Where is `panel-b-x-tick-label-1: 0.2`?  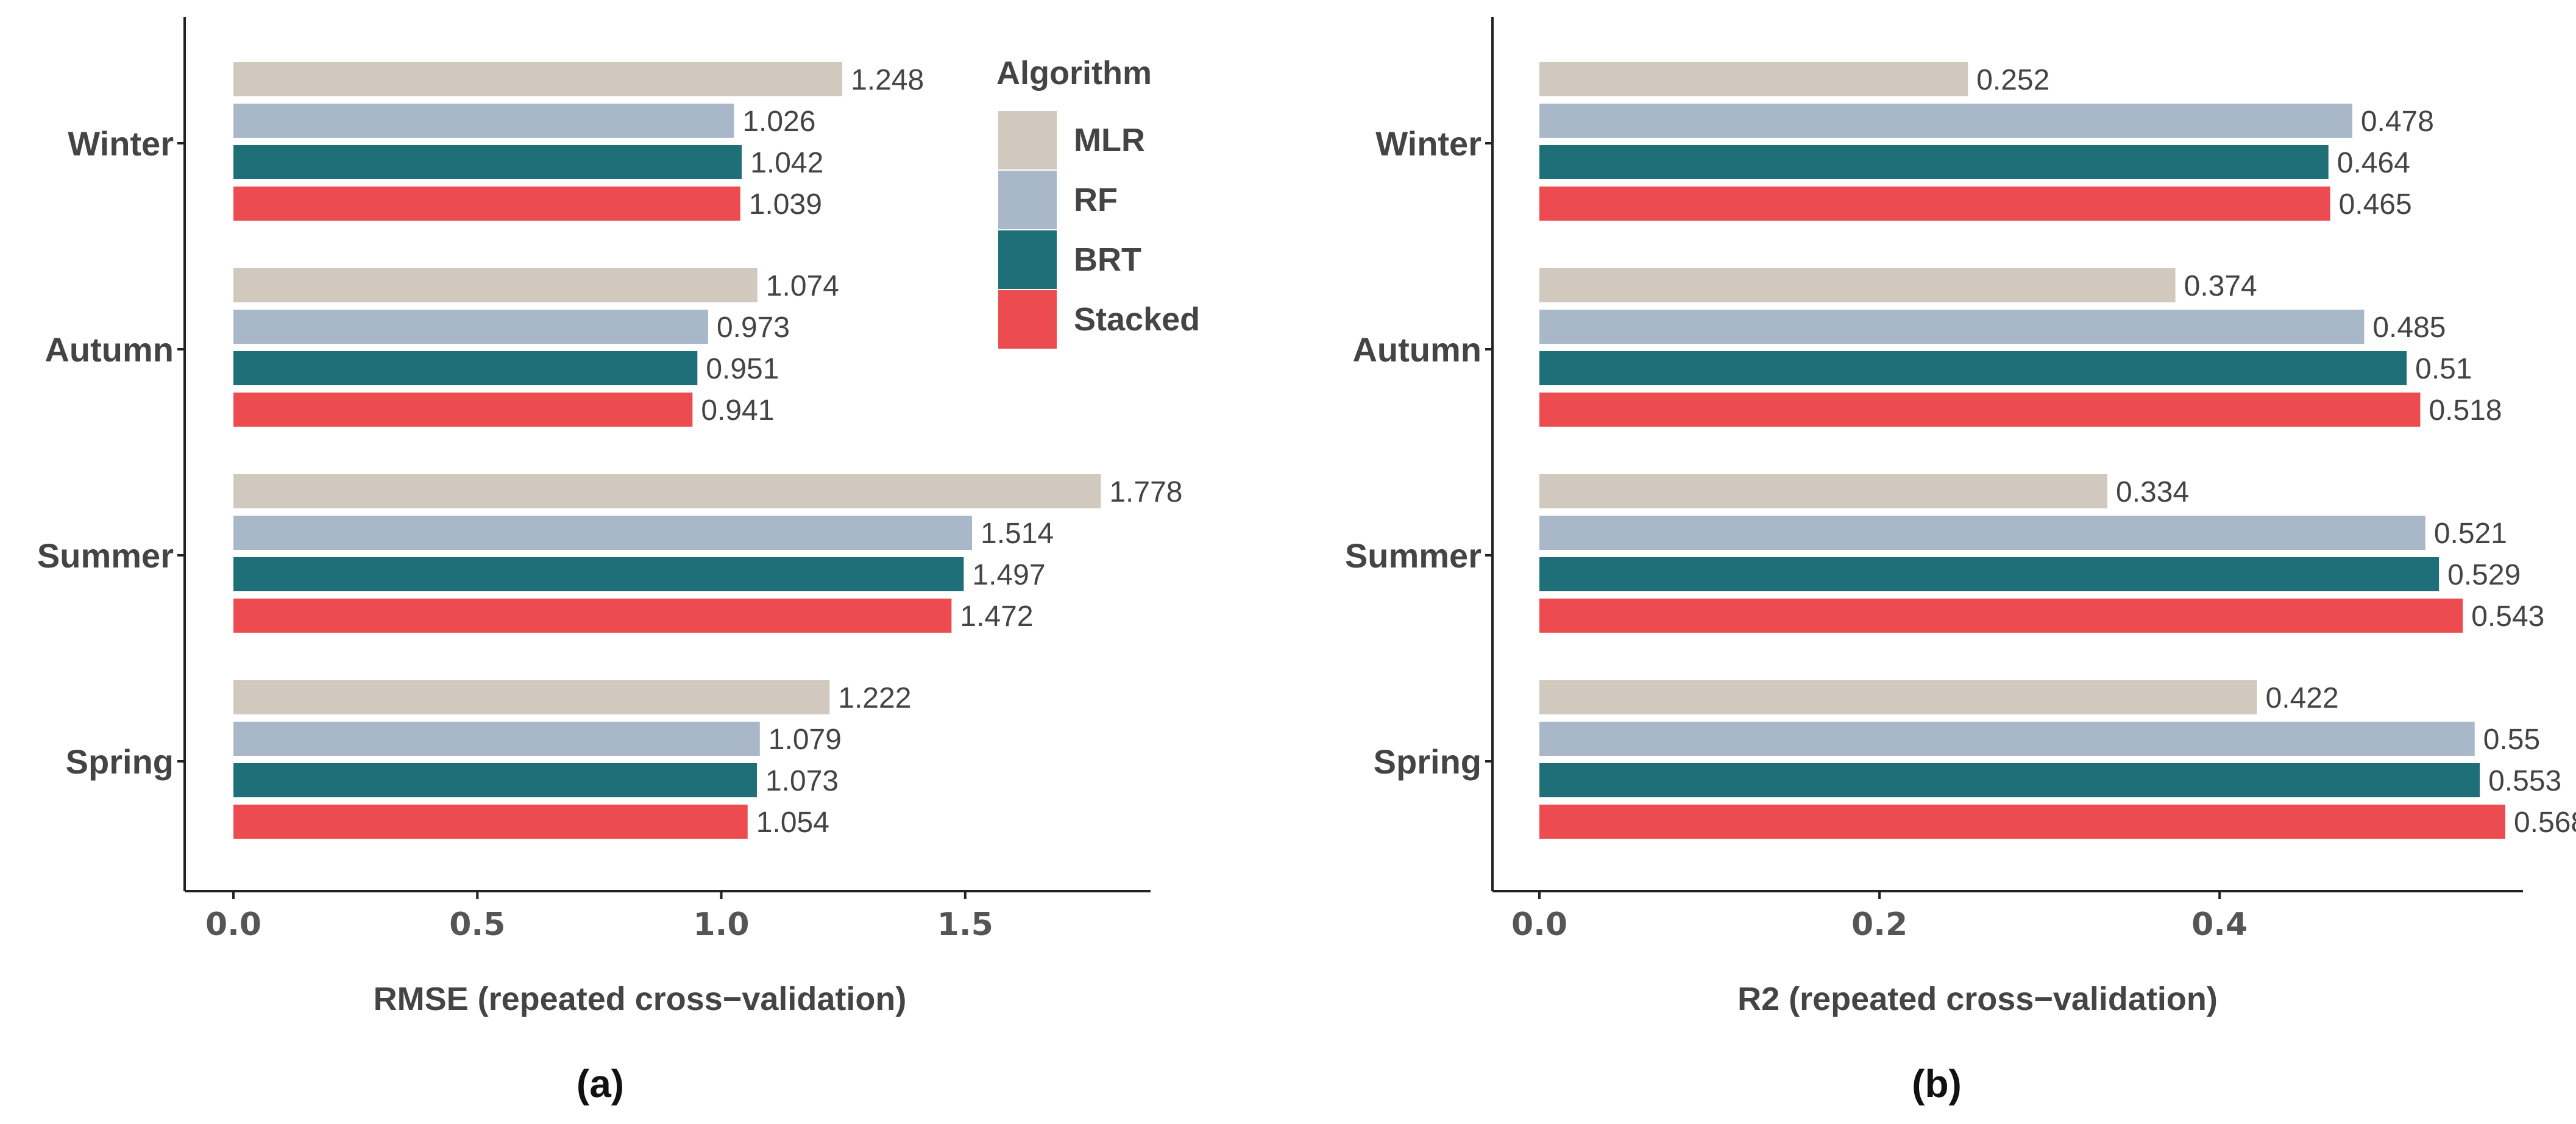
panel-b-x-tick-label-1: 0.2 is located at coordinates (1879, 924).